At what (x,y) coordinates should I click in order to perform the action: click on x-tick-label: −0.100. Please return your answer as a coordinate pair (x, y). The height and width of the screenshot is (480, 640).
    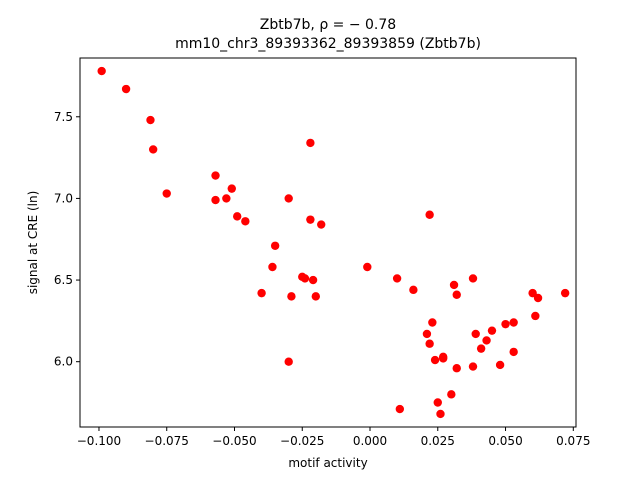
    Looking at the image, I should click on (99, 441).